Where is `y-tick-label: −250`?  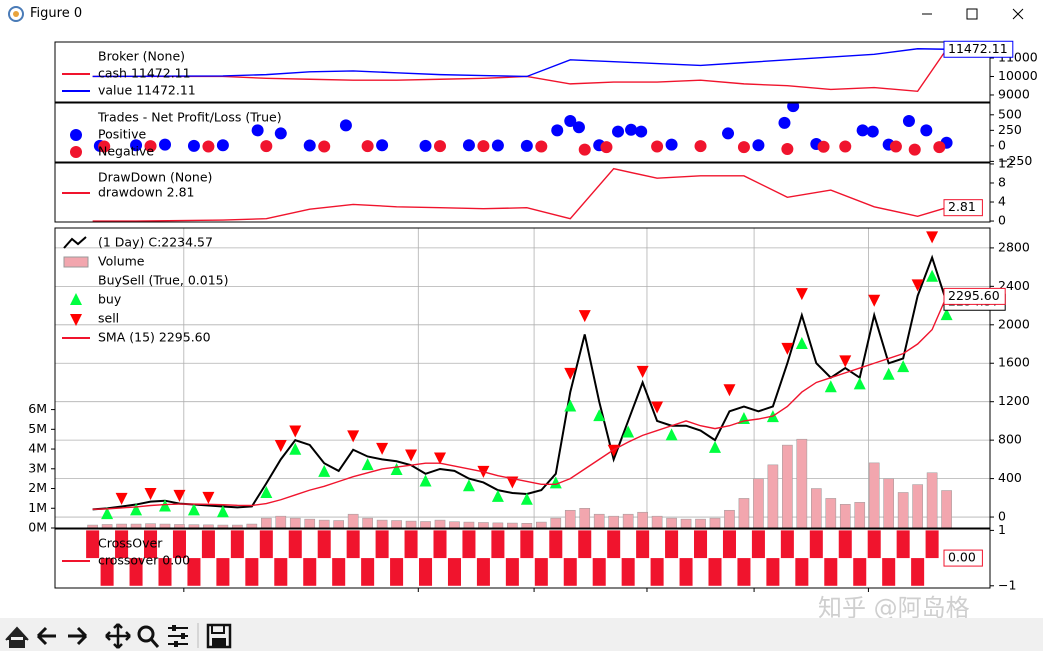
y-tick-label: −250 is located at coordinates (1015, 160).